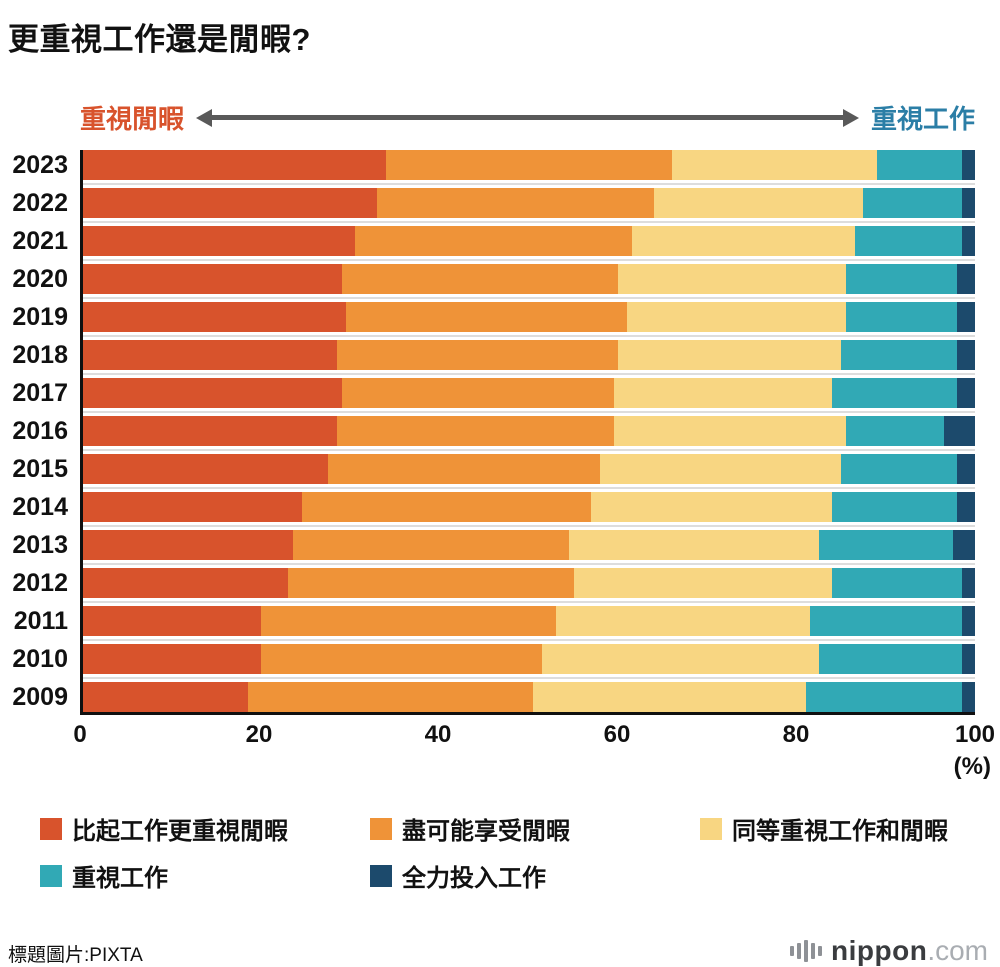  Describe the element at coordinates (438, 734) in the screenshot. I see `x-tick-label: 40` at that location.